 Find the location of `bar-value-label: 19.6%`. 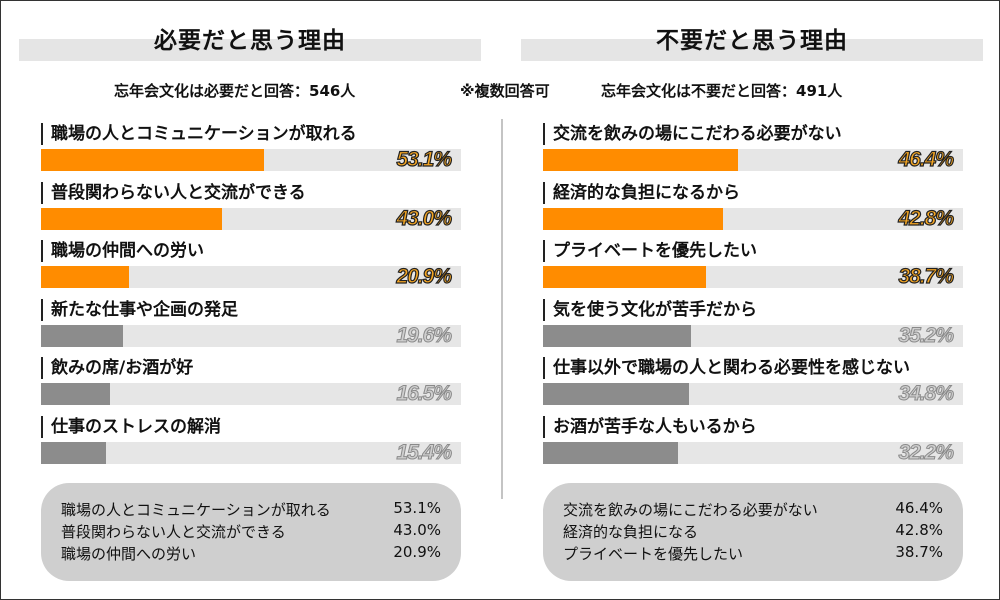

bar-value-label: 19.6% is located at coordinates (424, 335).